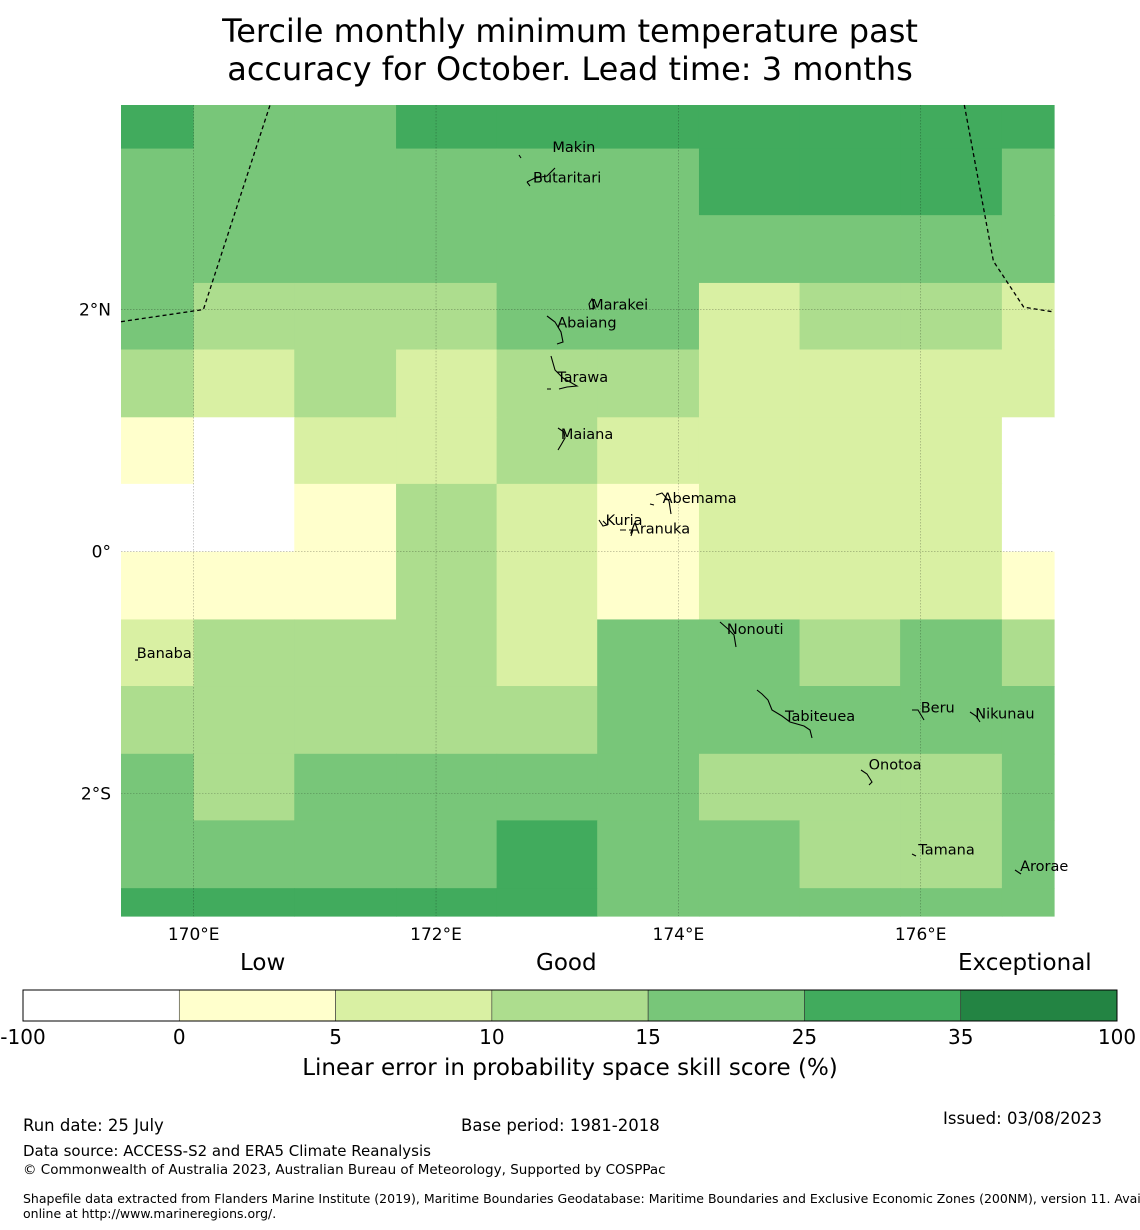  I want to click on lat-tick-label: 2°N, so click(95, 311).